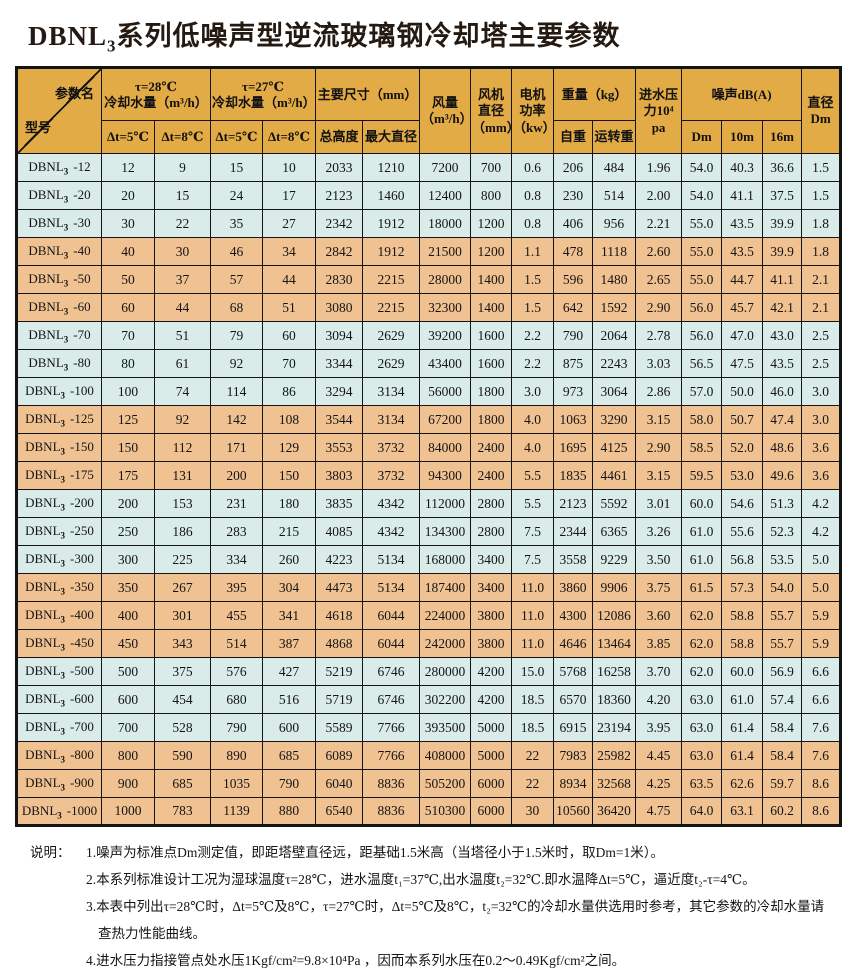  What do you see at coordinates (339, 420) in the screenshot?
I see `value-cell: 3544` at bounding box center [339, 420].